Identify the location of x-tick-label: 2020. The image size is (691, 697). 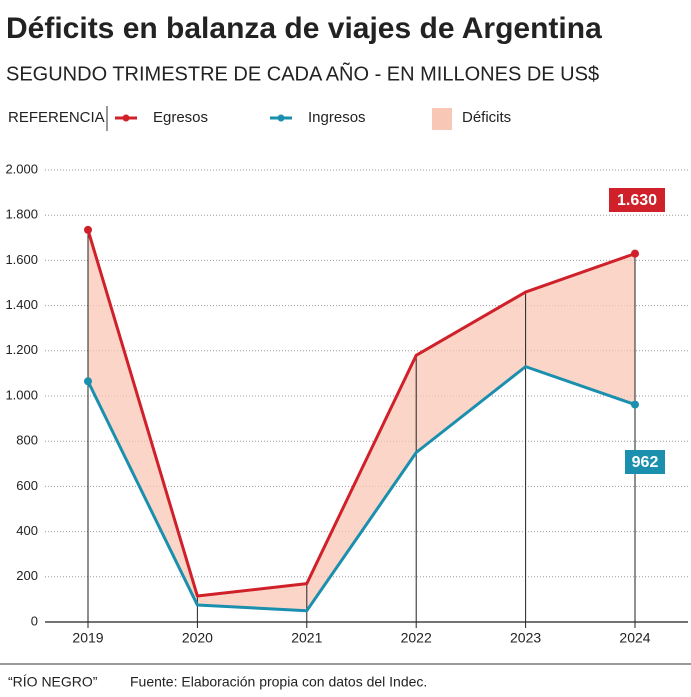
(197, 638).